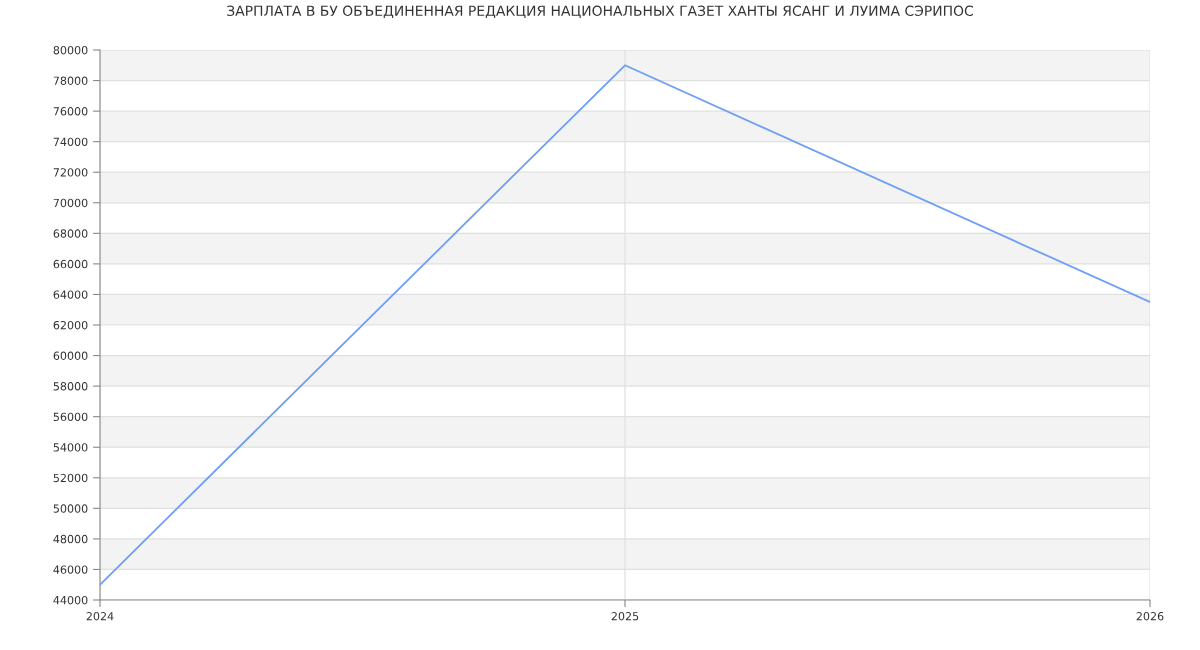 The width and height of the screenshot is (1200, 650). What do you see at coordinates (70, 142) in the screenshot?
I see `y-tick-label: 74000` at bounding box center [70, 142].